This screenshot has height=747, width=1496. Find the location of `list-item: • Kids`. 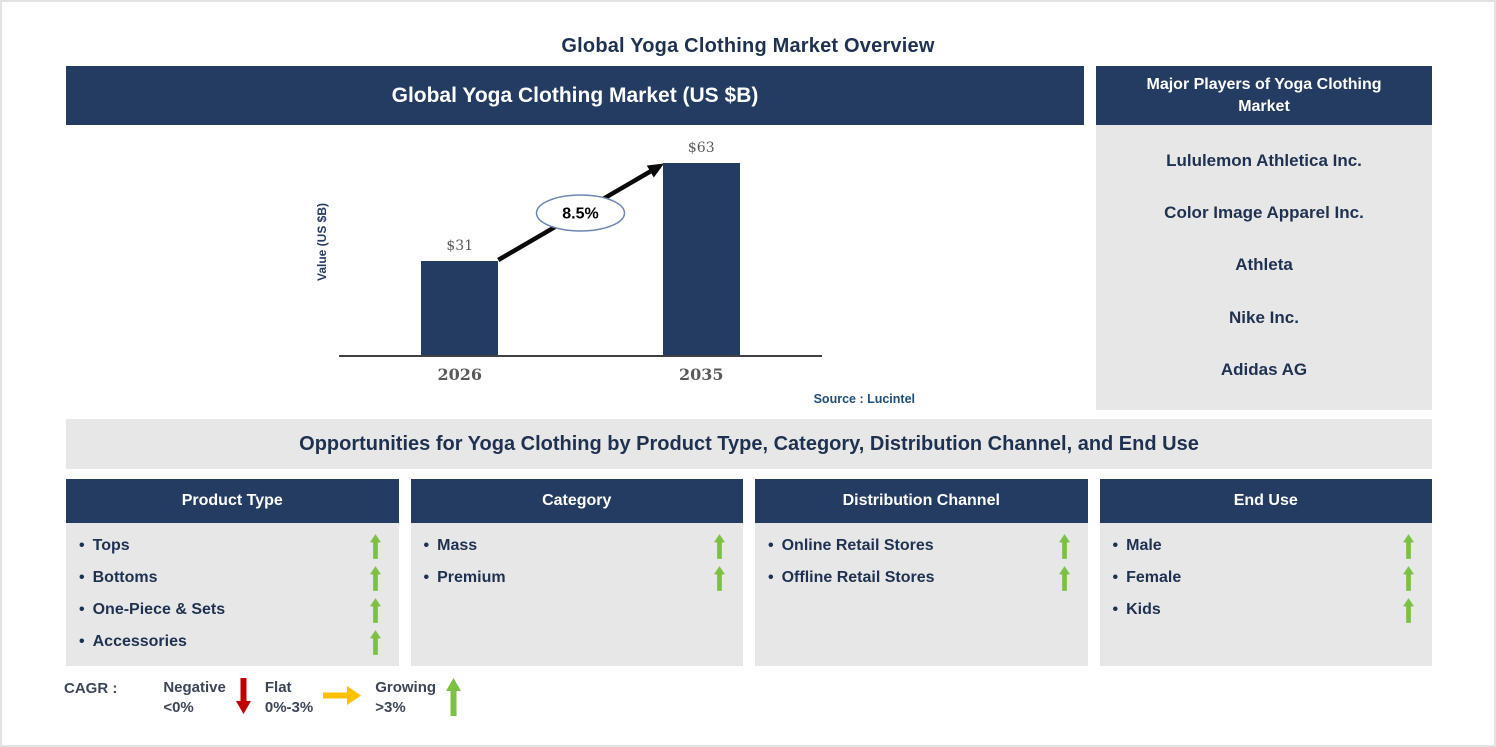

list-item: • Kids is located at coordinates (1263, 610).